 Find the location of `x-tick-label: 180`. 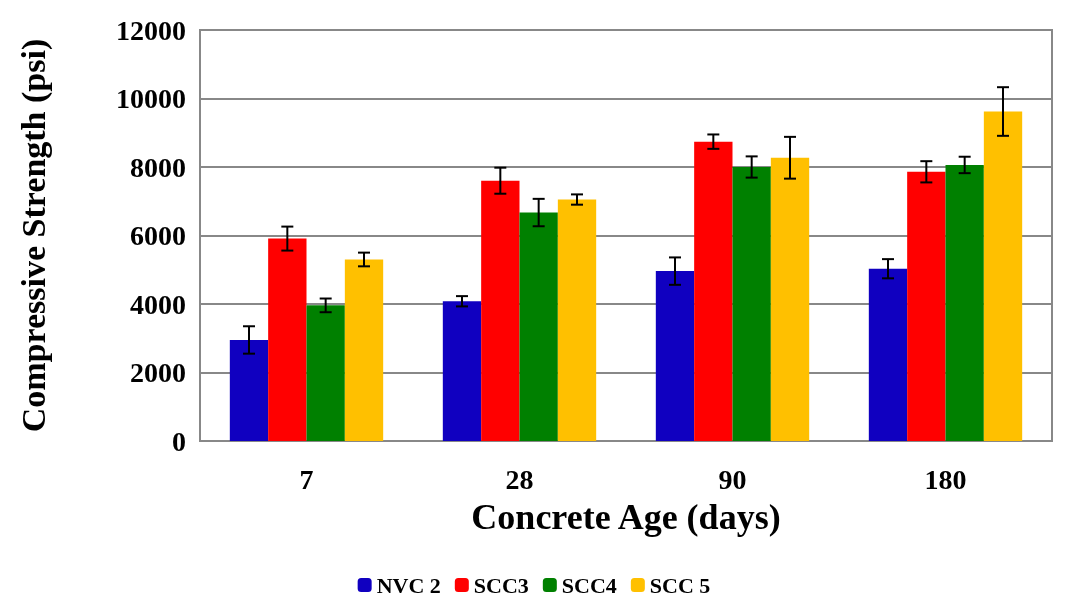

x-tick-label: 180 is located at coordinates (945, 479).